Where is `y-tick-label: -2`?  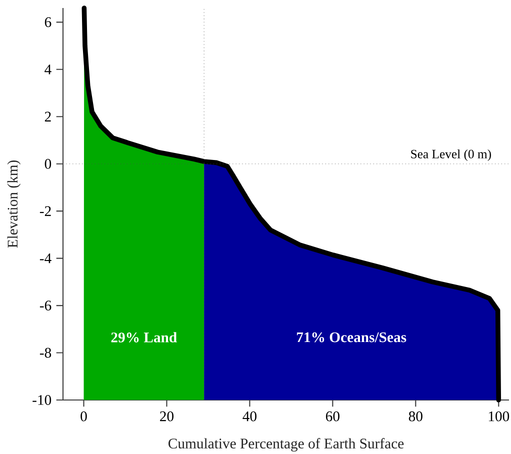
y-tick-label: -2 is located at coordinates (45, 211).